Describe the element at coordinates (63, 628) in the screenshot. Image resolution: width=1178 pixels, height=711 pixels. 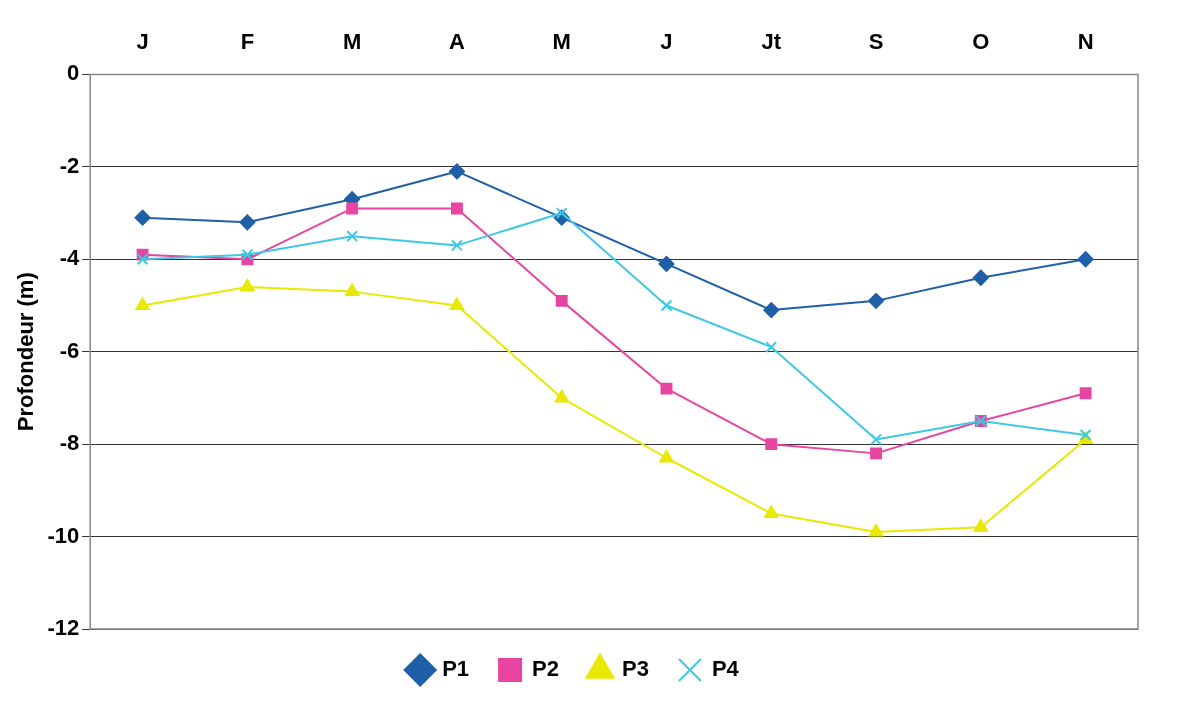
I see `y-tick-label: -12` at that location.